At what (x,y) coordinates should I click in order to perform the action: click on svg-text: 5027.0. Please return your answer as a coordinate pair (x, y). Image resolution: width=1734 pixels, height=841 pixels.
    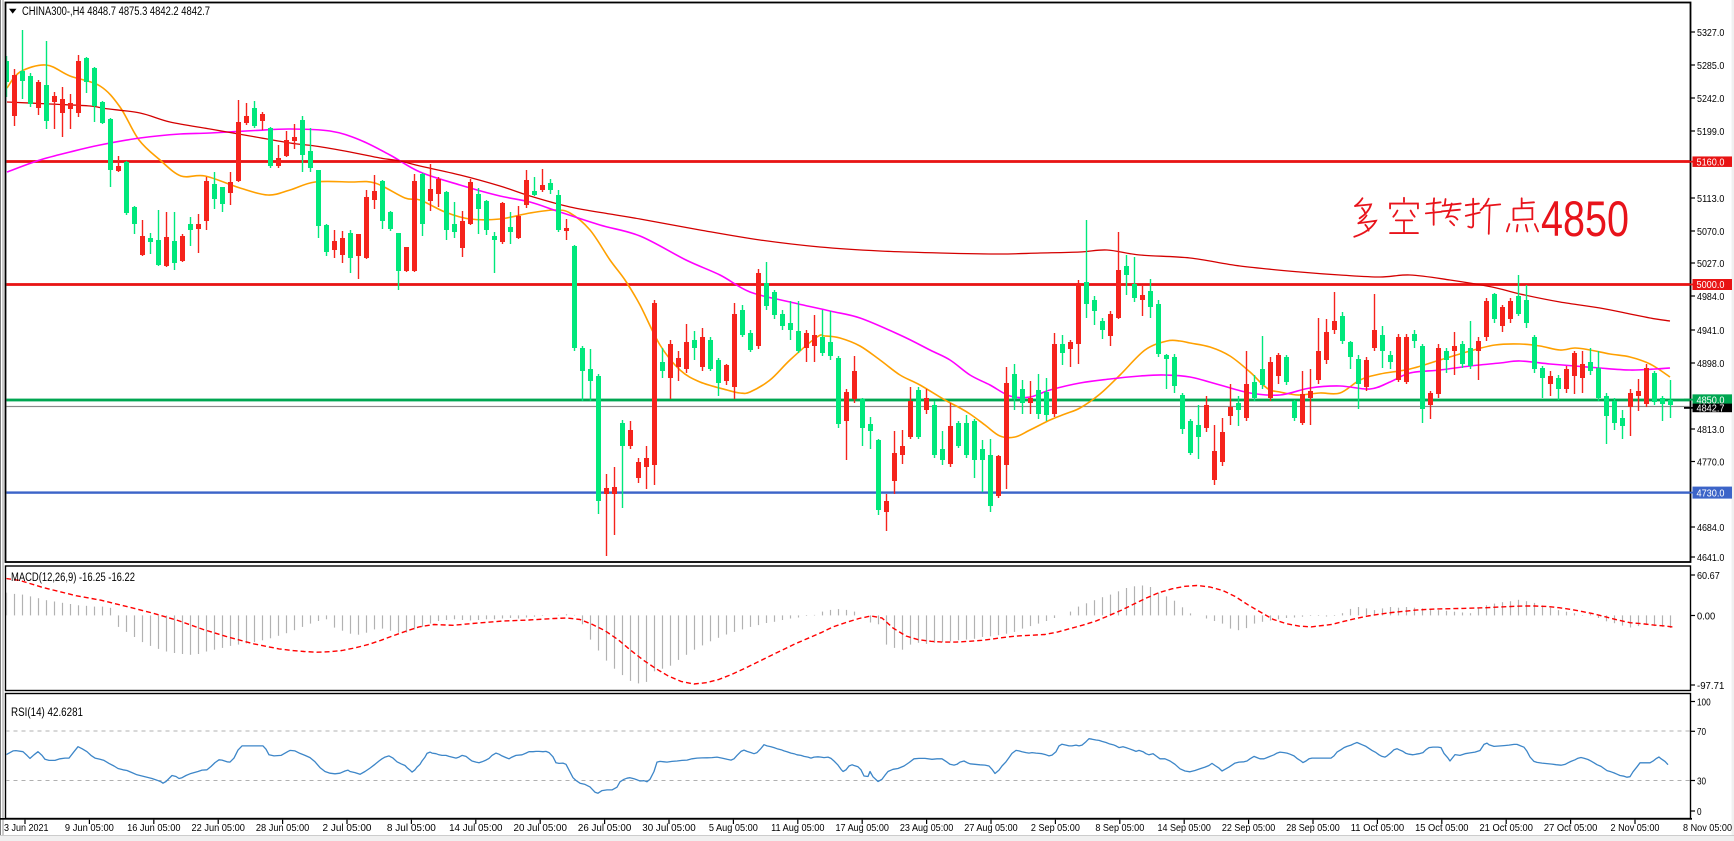
    Looking at the image, I should click on (1710, 264).